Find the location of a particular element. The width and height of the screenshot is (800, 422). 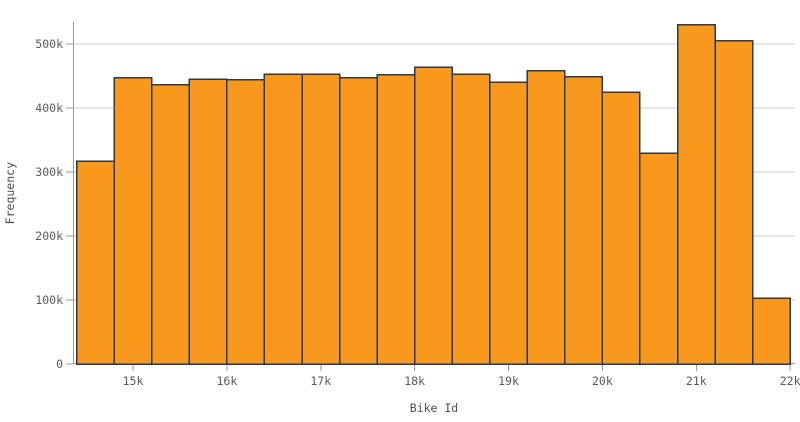

y-axis-tick-label: 500k is located at coordinates (49, 44).